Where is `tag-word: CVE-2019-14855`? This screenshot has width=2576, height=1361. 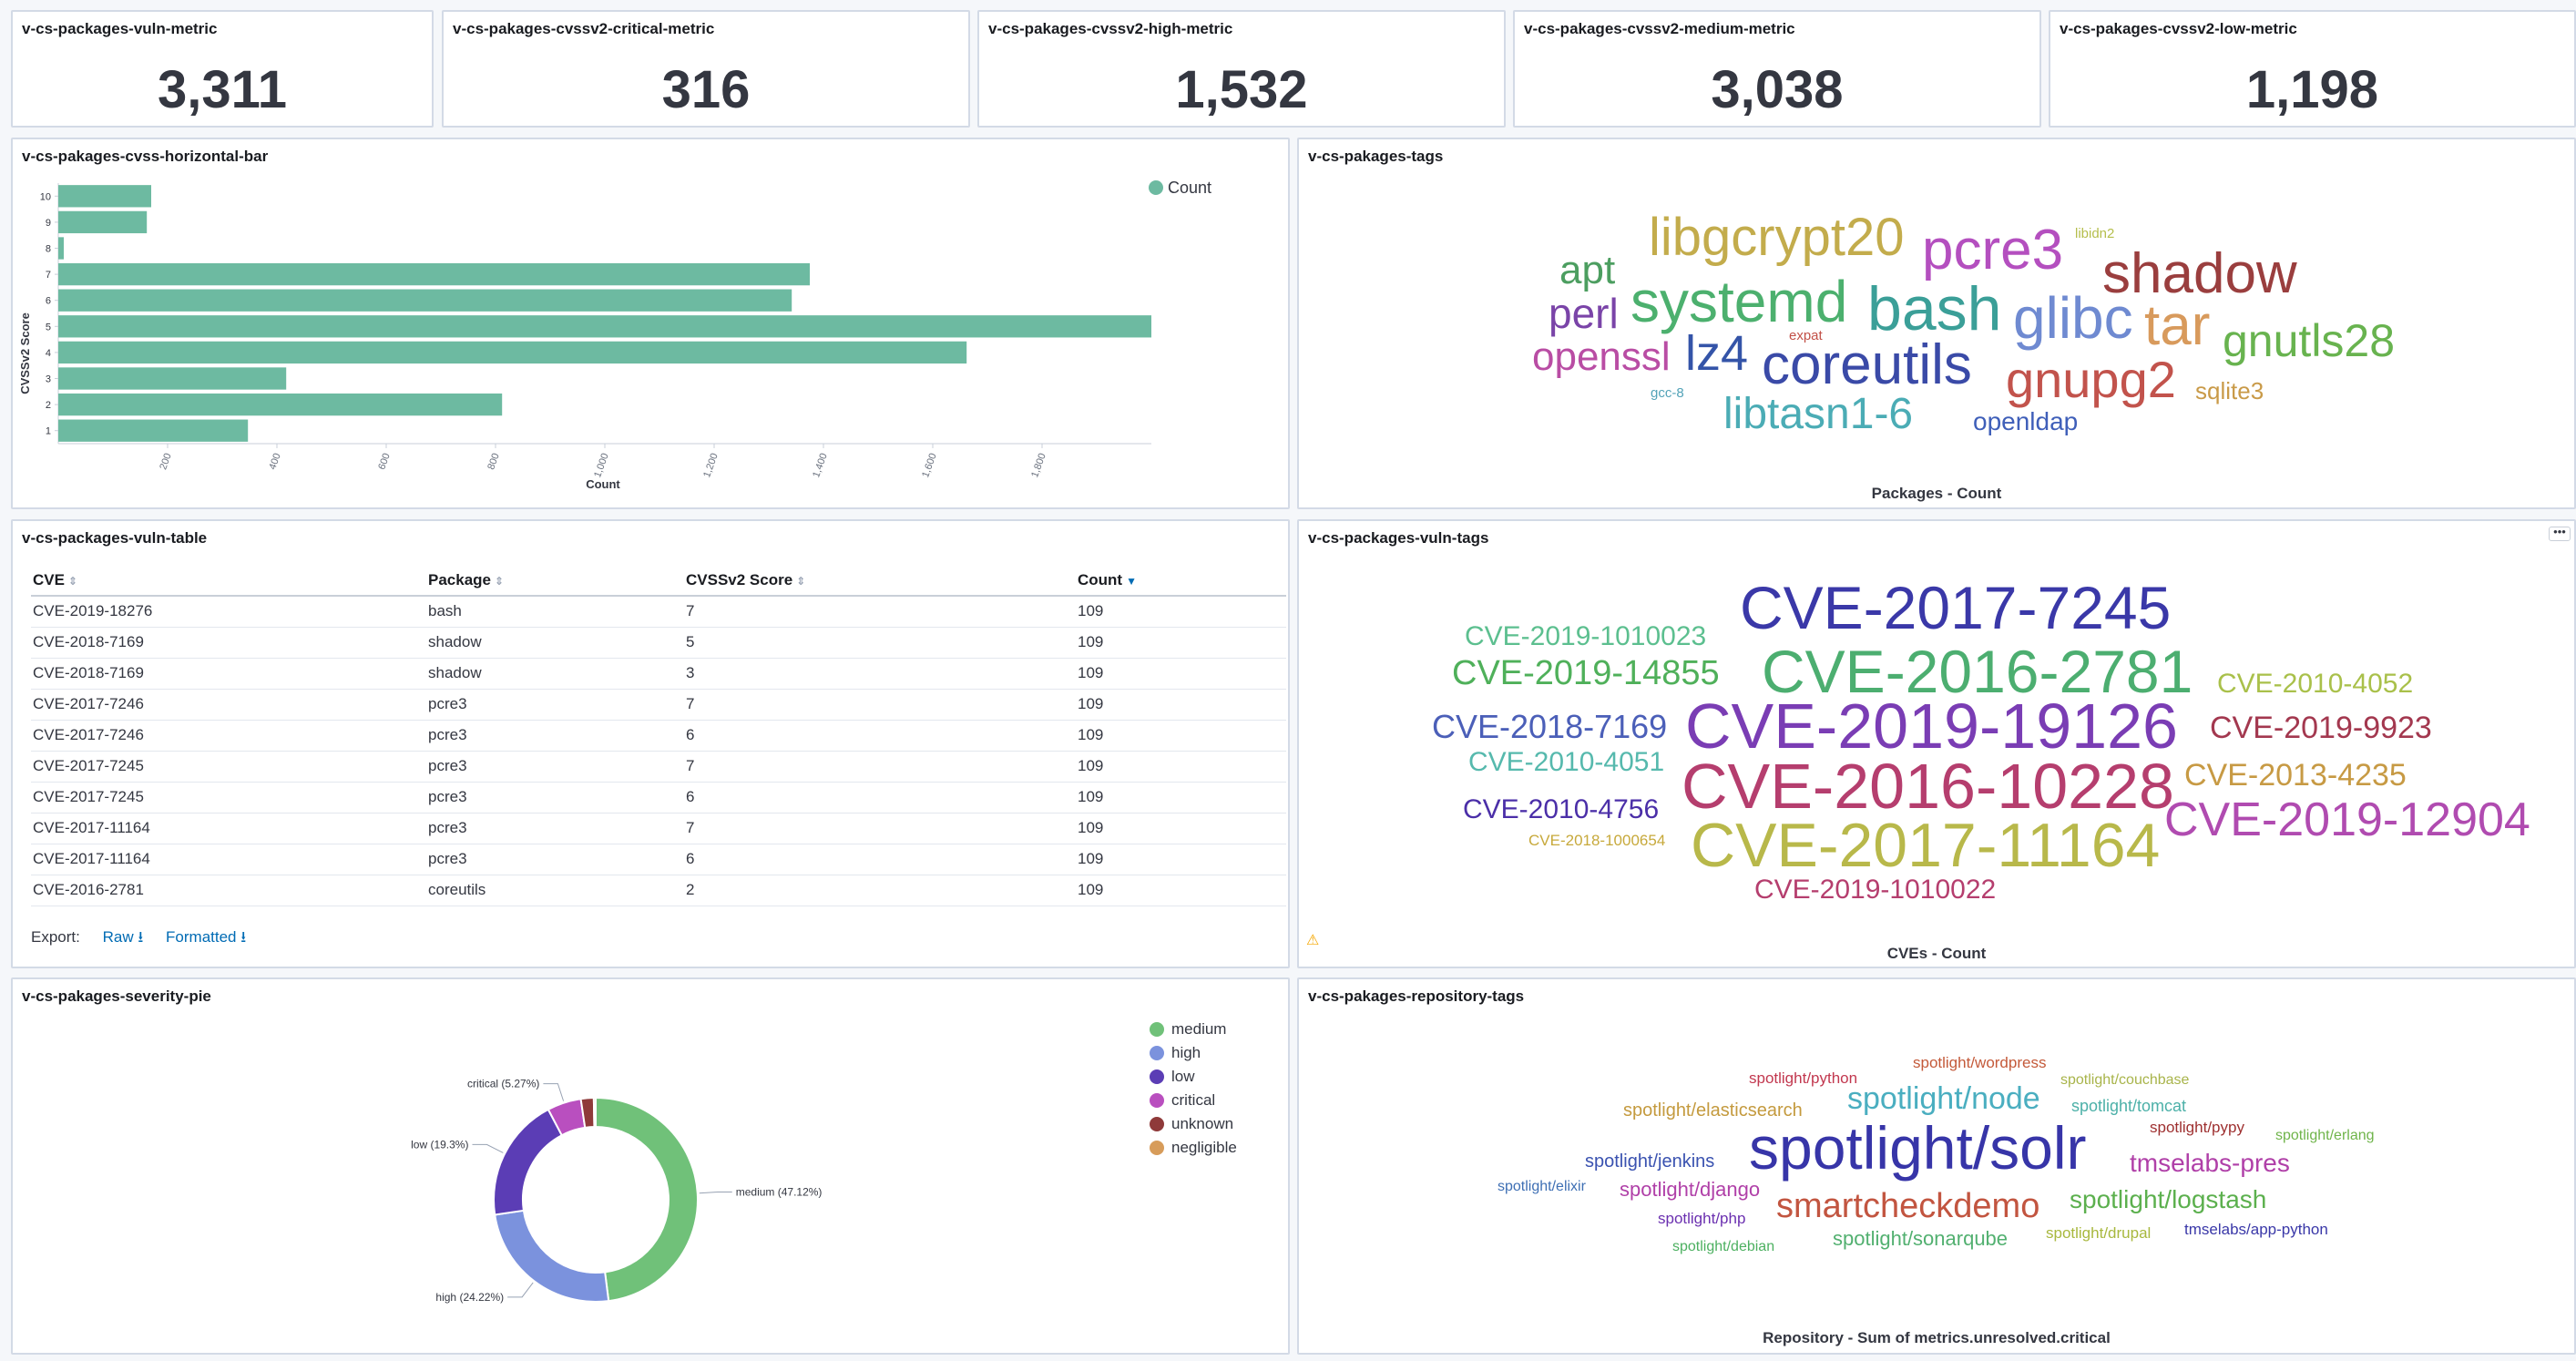 tag-word: CVE-2019-14855 is located at coordinates (1586, 673).